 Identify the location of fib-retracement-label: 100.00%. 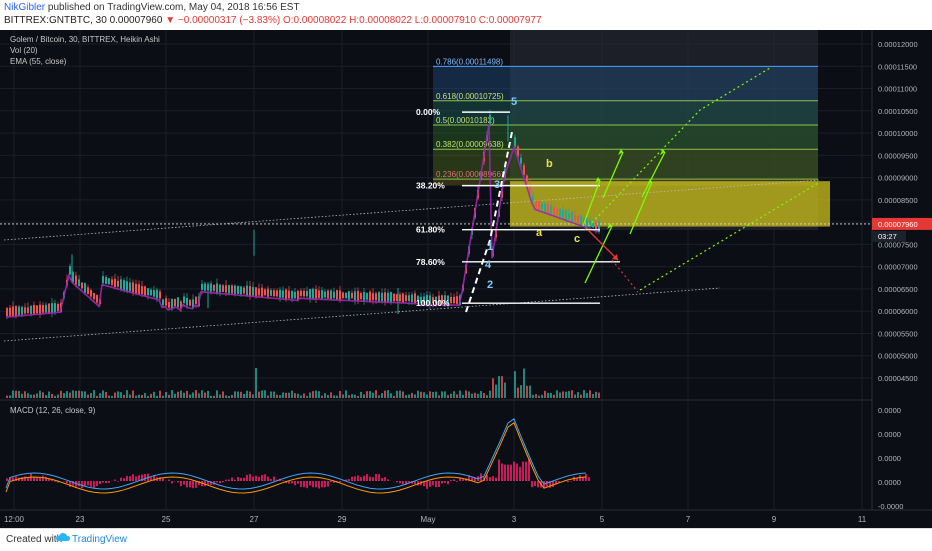
(433, 303).